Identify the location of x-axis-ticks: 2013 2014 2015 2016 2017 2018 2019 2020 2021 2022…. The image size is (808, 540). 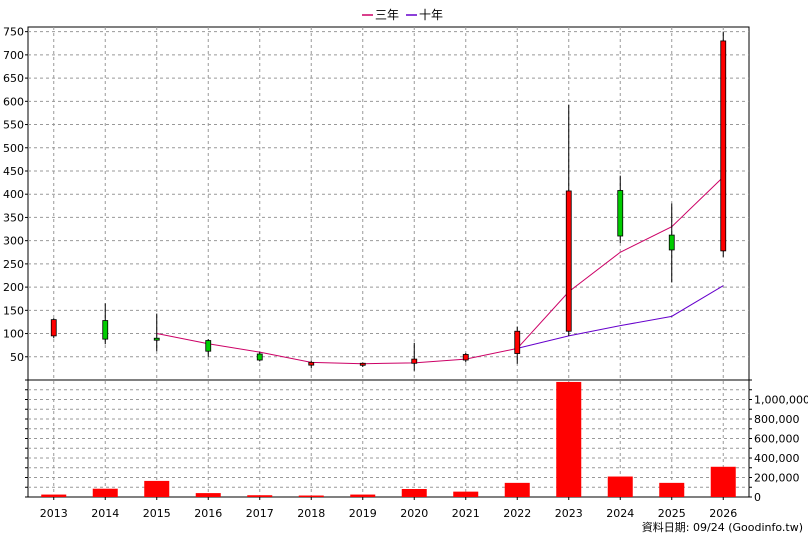
(388, 508).